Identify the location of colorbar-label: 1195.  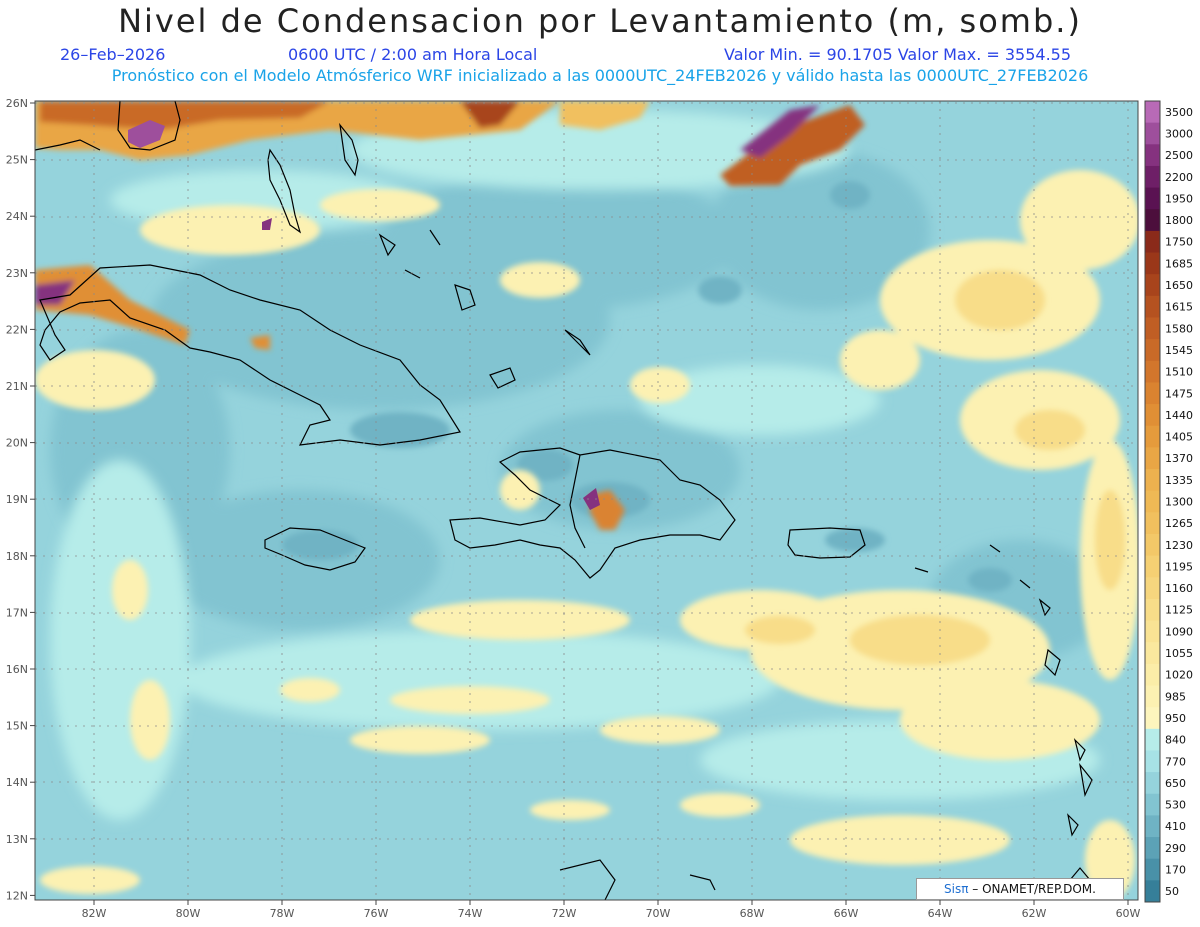
(1179, 566).